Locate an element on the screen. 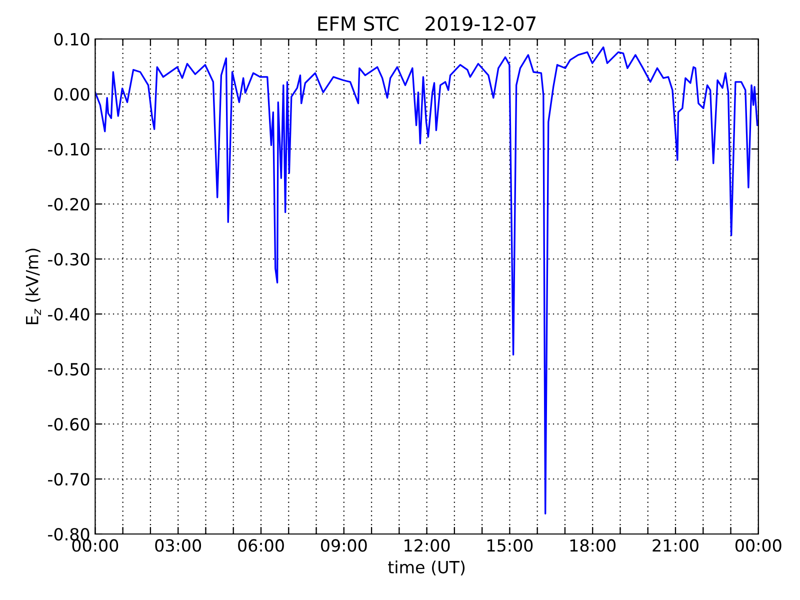 The image size is (800, 600). x-tick-label: 18:00 is located at coordinates (593, 545).